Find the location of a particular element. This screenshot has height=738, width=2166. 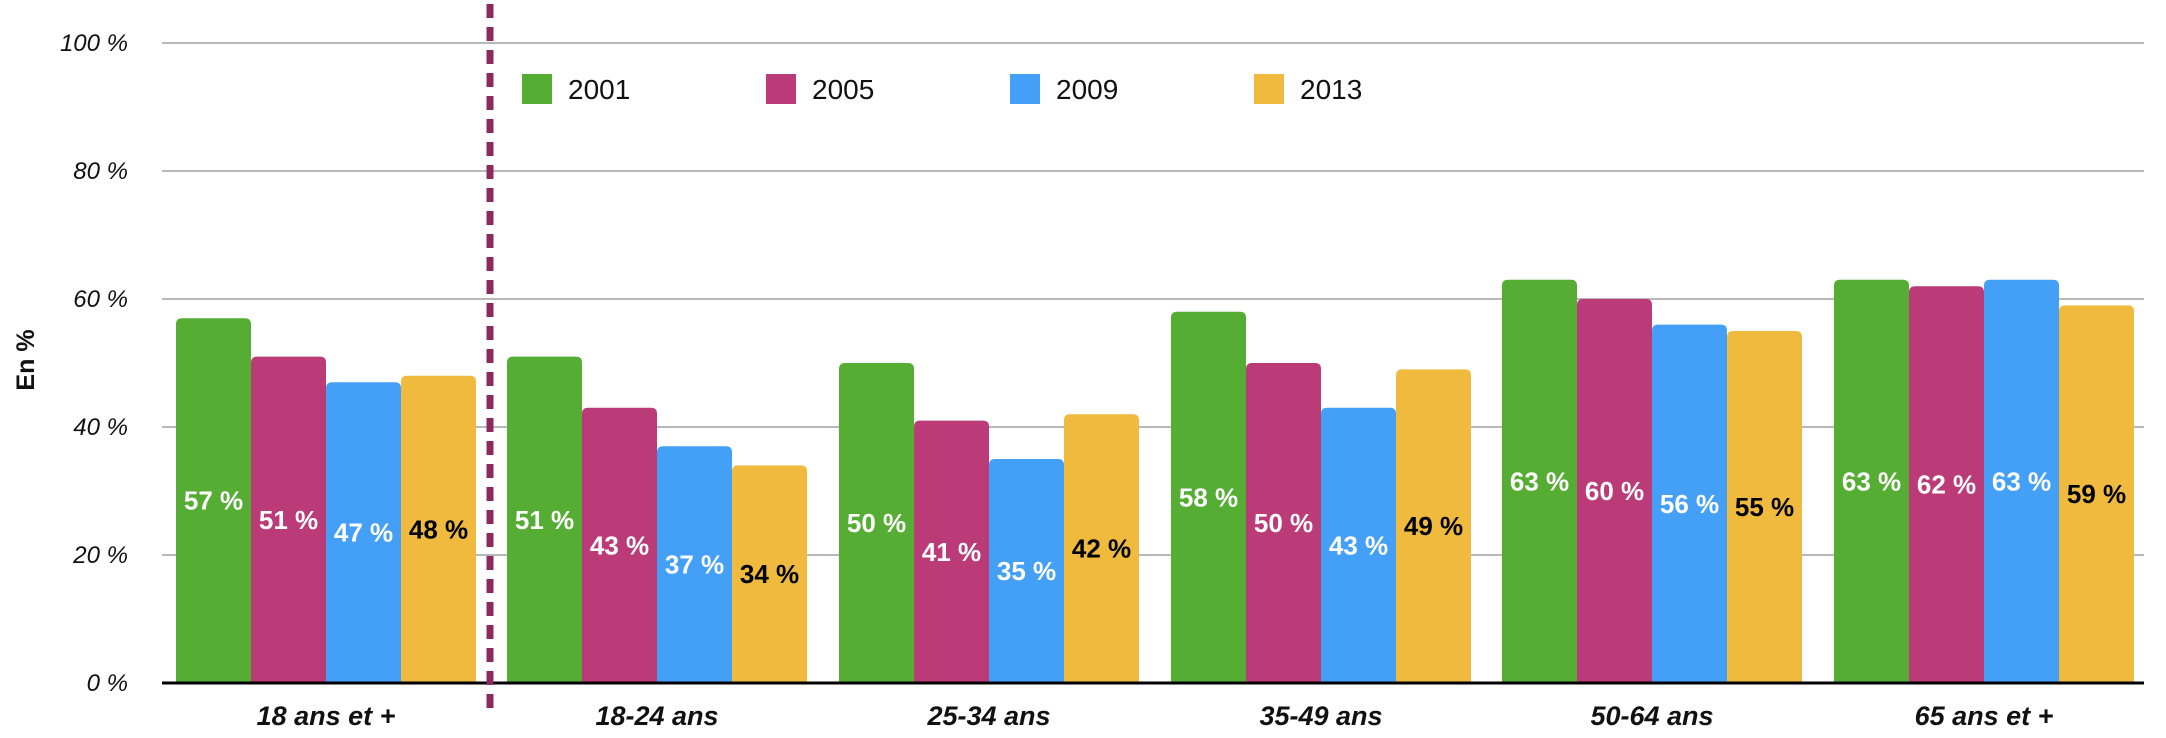

y-tick-label: 100 % is located at coordinates (94, 43).